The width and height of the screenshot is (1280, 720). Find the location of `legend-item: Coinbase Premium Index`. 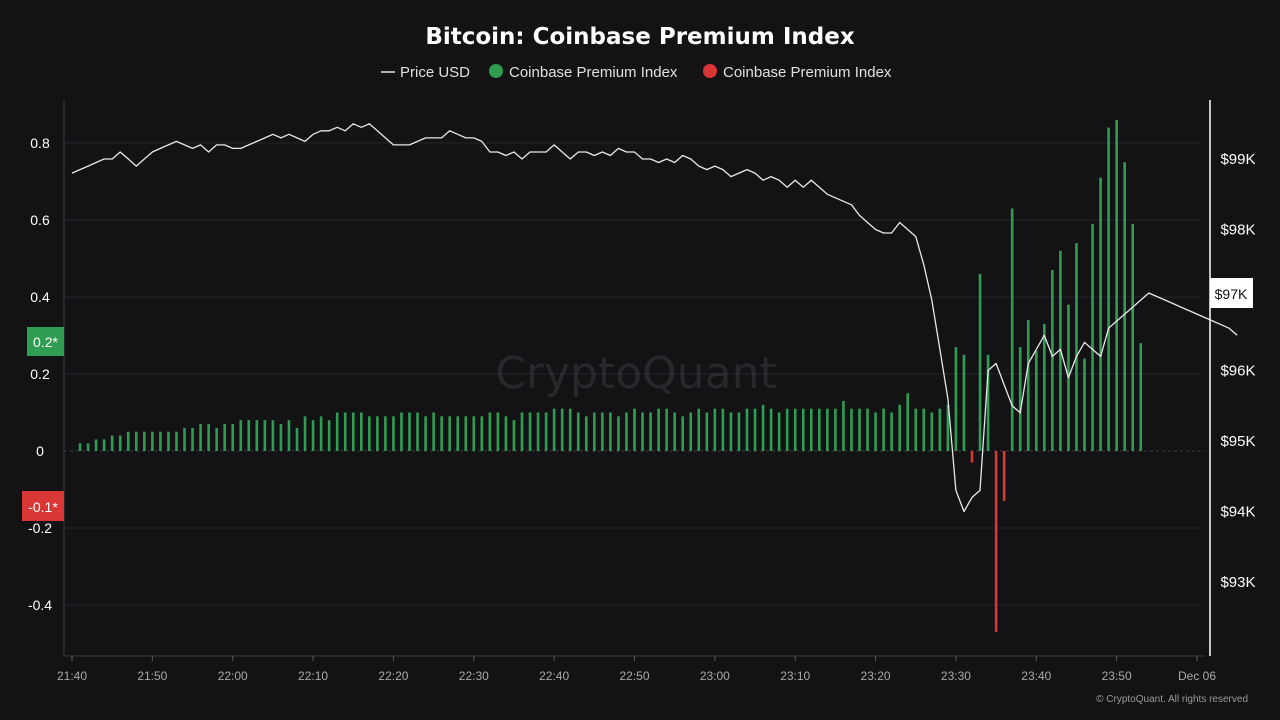

legend-item: Coinbase Premium Index is located at coordinates (797, 72).